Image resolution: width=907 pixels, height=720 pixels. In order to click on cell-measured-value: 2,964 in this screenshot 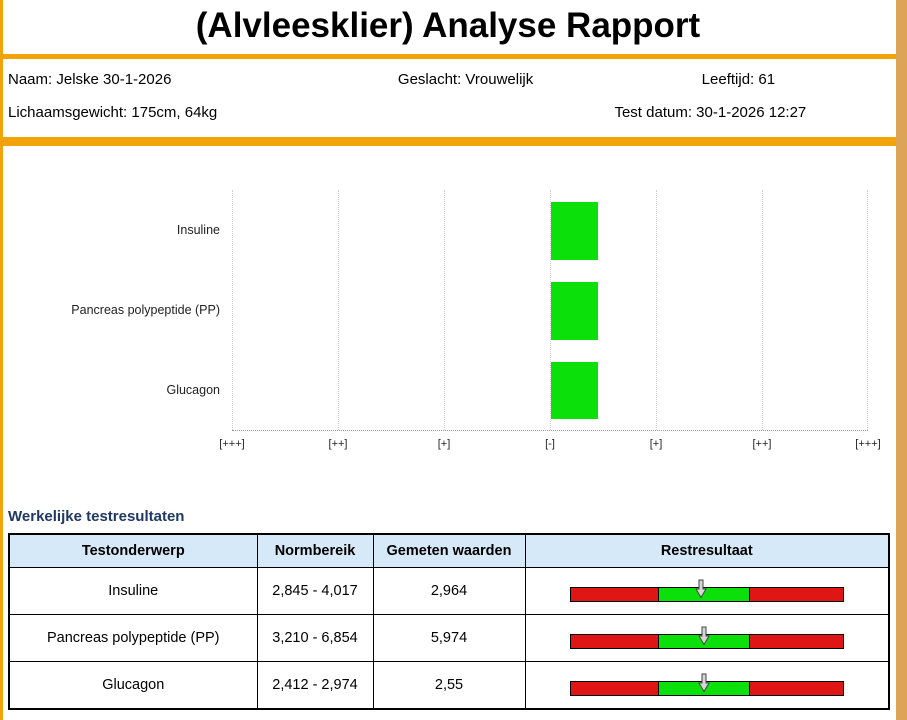, I will do `click(449, 590)`.